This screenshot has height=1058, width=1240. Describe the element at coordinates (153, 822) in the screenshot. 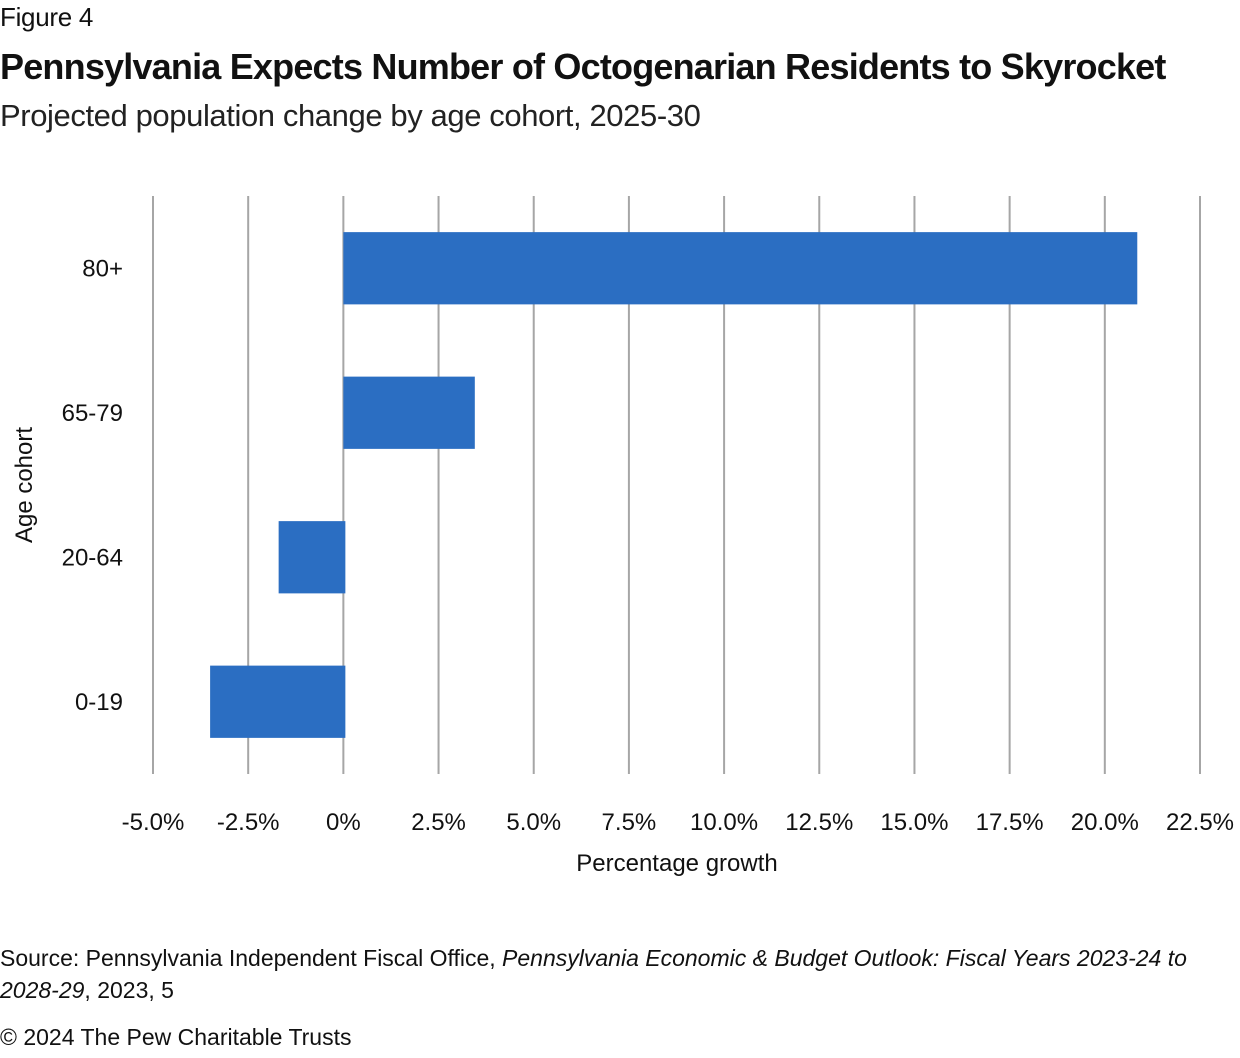

I see `x-tick-label: -5.0%` at that location.